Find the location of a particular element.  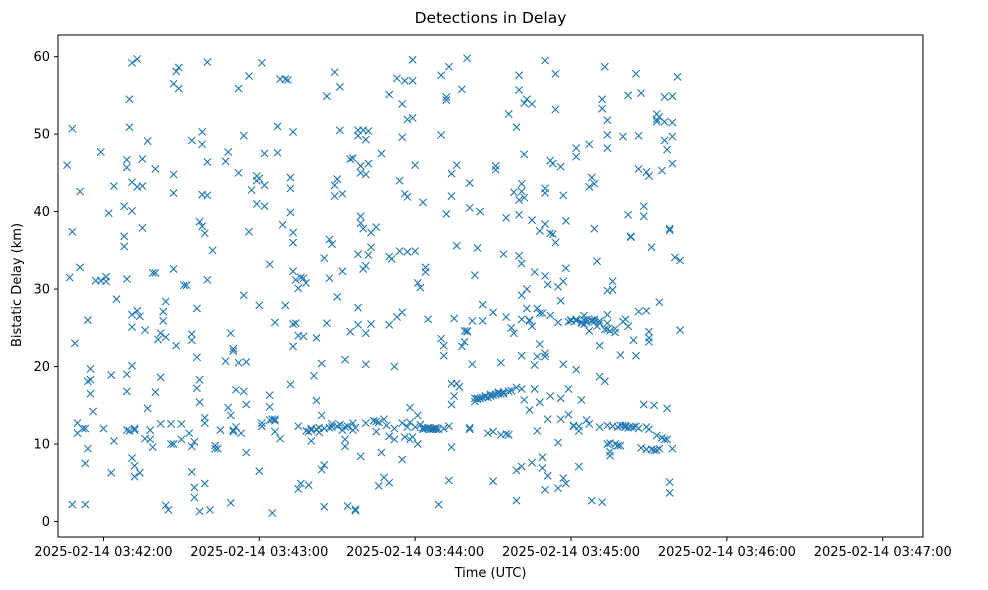

x-tick-label: 2025-02-14 03:42:00 is located at coordinates (103, 552).